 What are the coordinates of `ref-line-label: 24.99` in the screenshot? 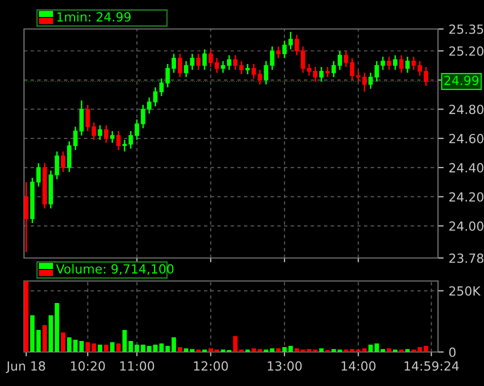 It's located at (461, 81).